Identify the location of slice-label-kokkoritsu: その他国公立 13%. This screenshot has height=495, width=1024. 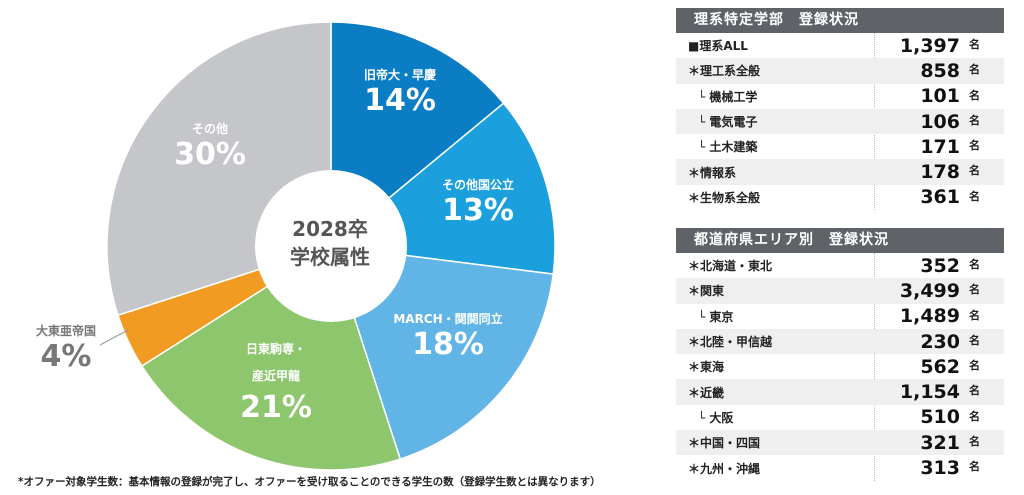
(478, 203).